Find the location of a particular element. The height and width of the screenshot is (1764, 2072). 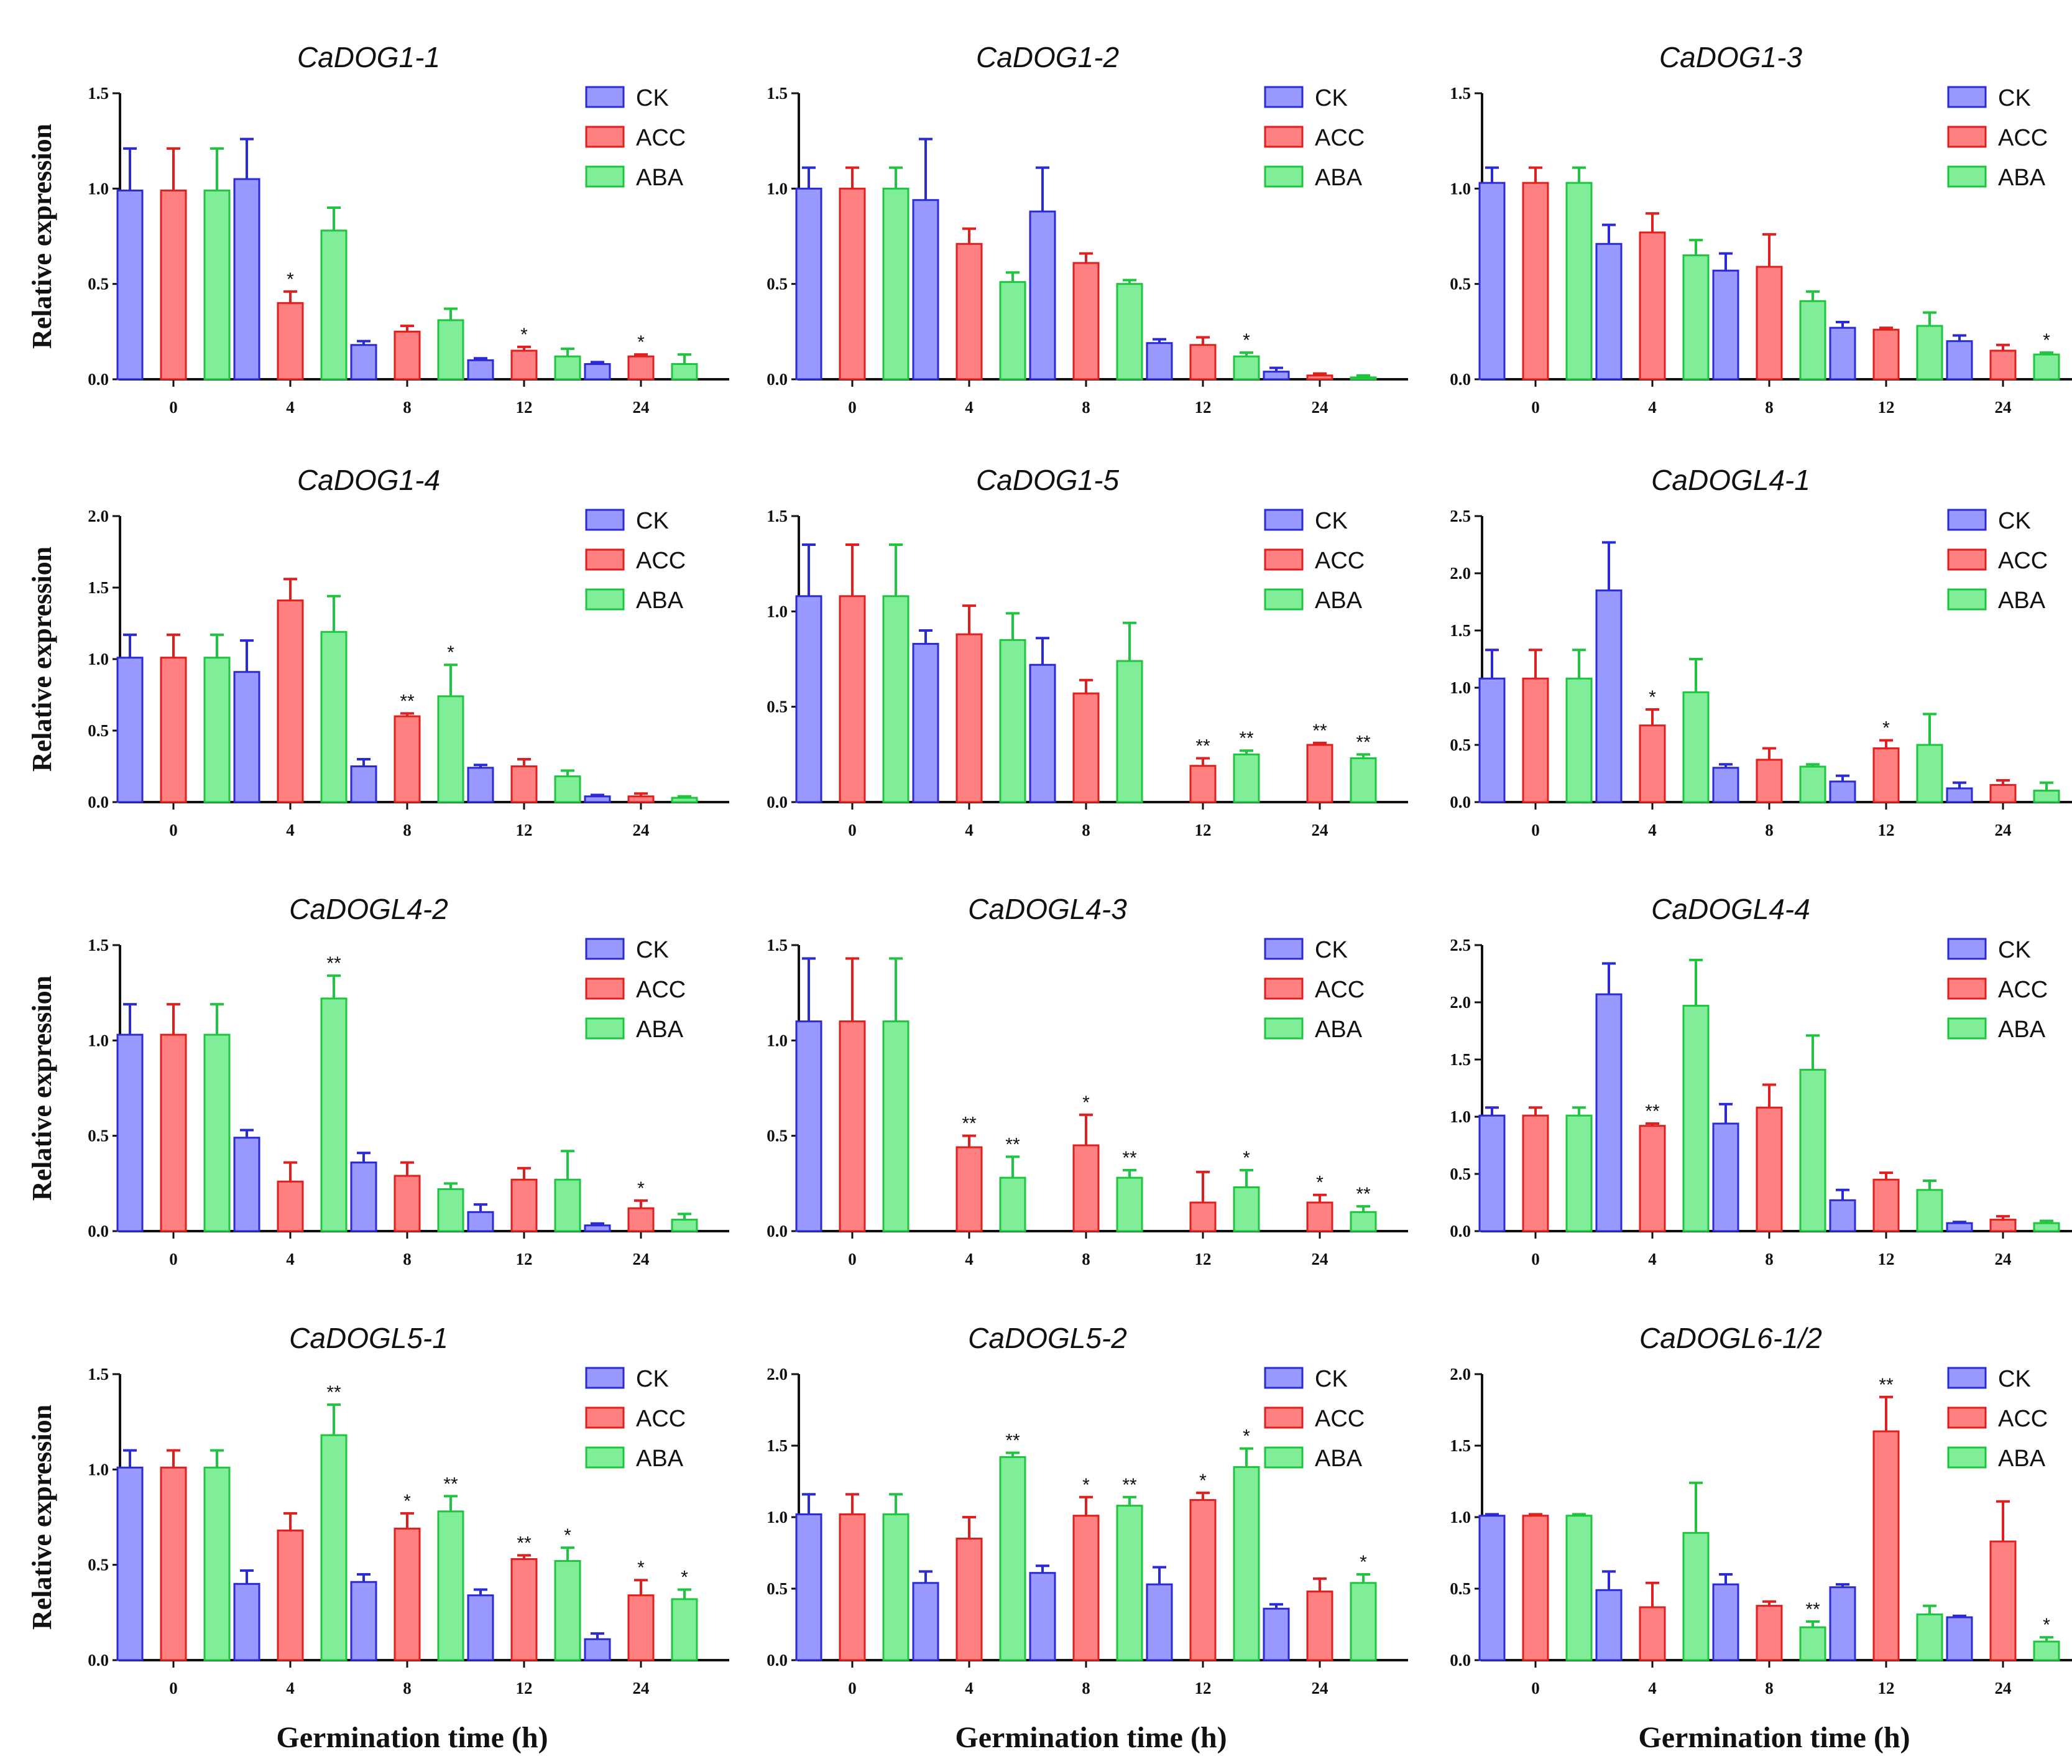

panel-title: CaDOGL4-2 is located at coordinates (368, 909).